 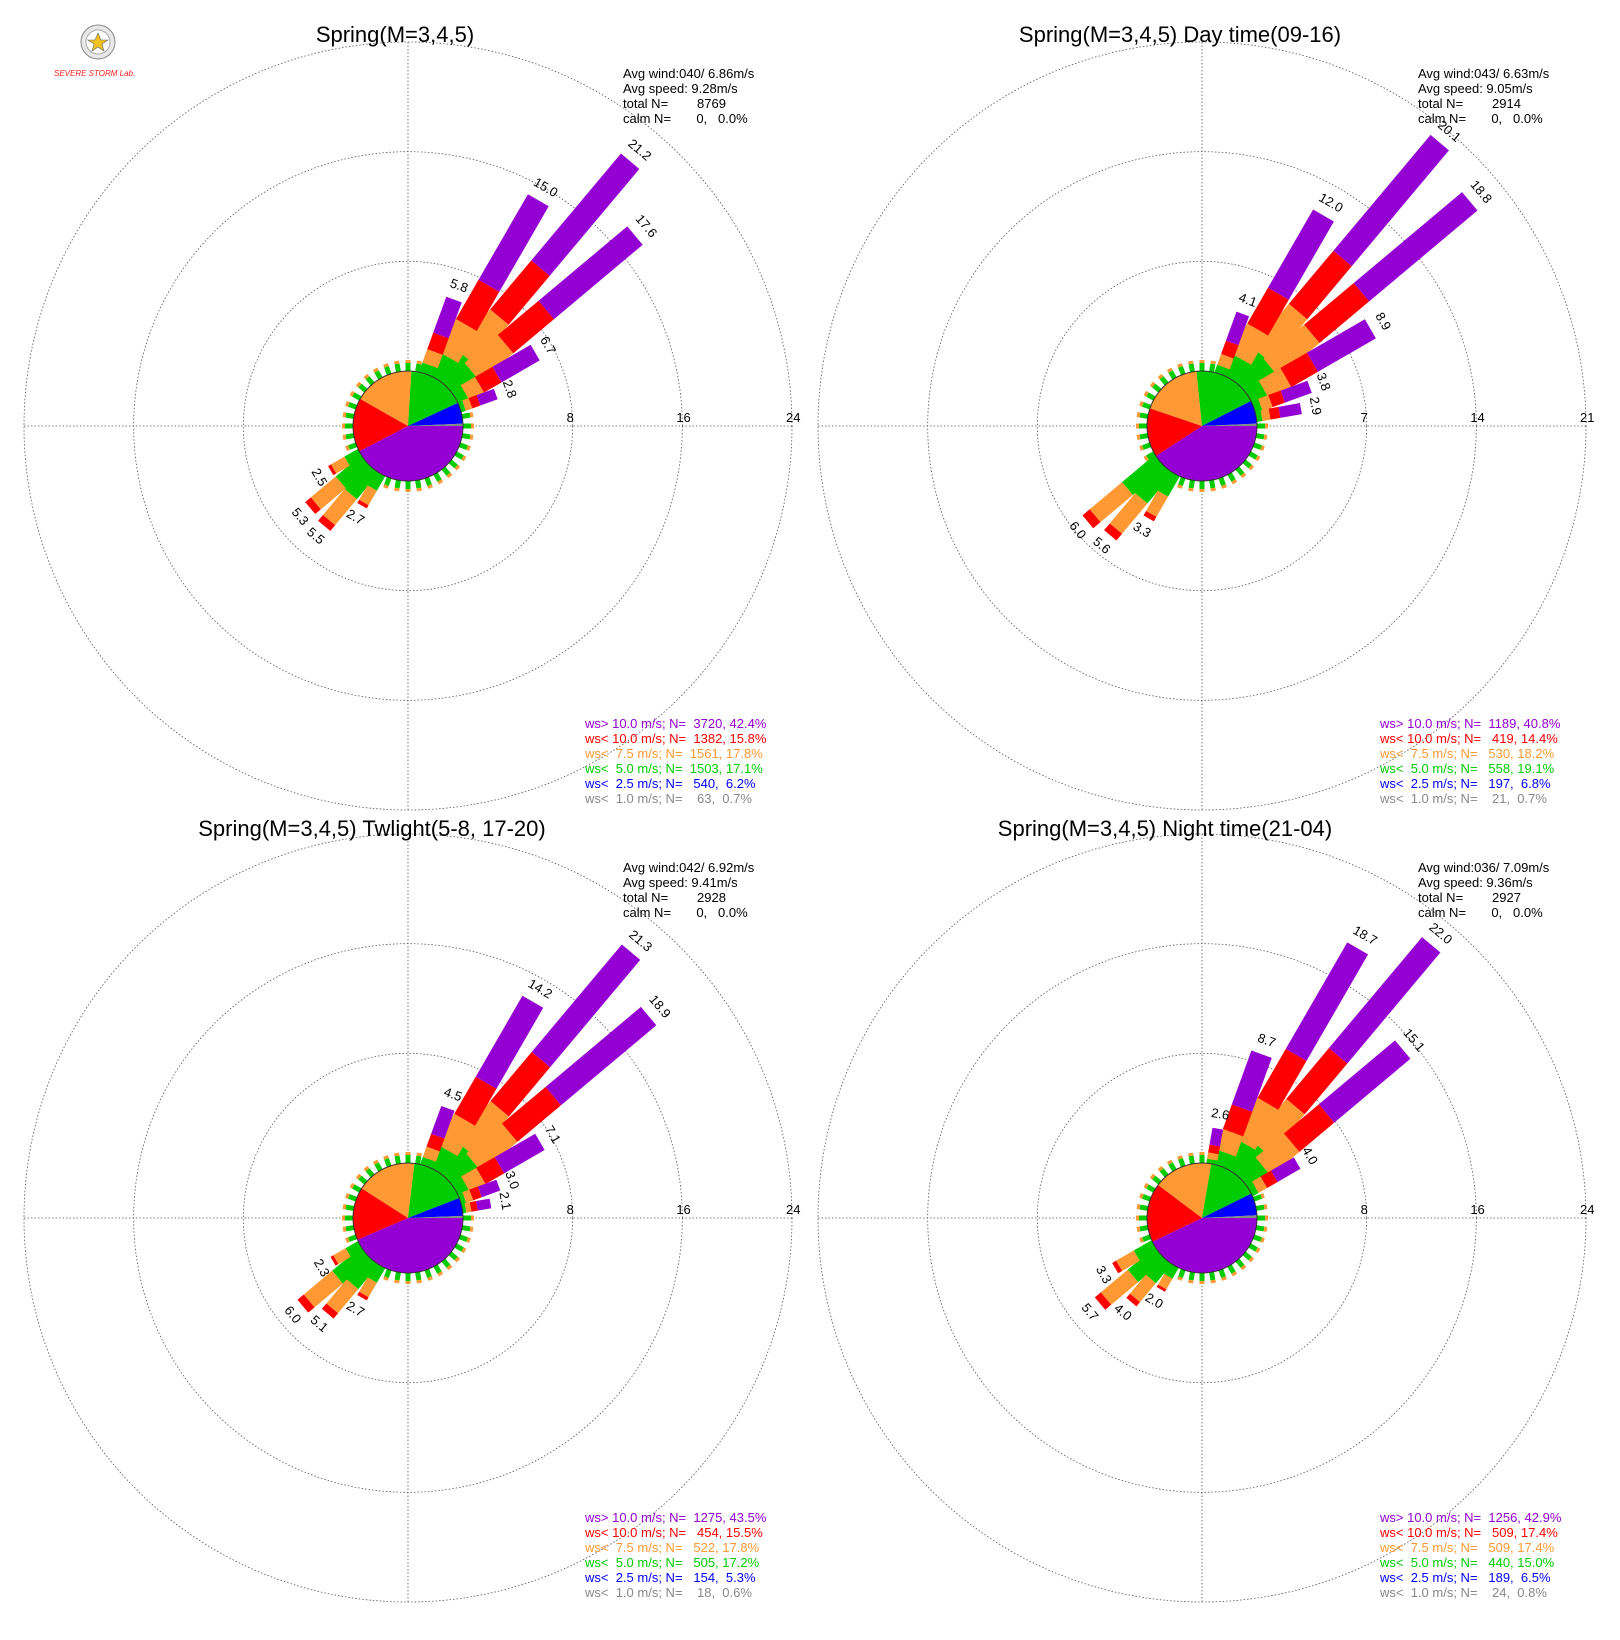 I want to click on petal-value-label: 17.6, so click(x=647, y=225).